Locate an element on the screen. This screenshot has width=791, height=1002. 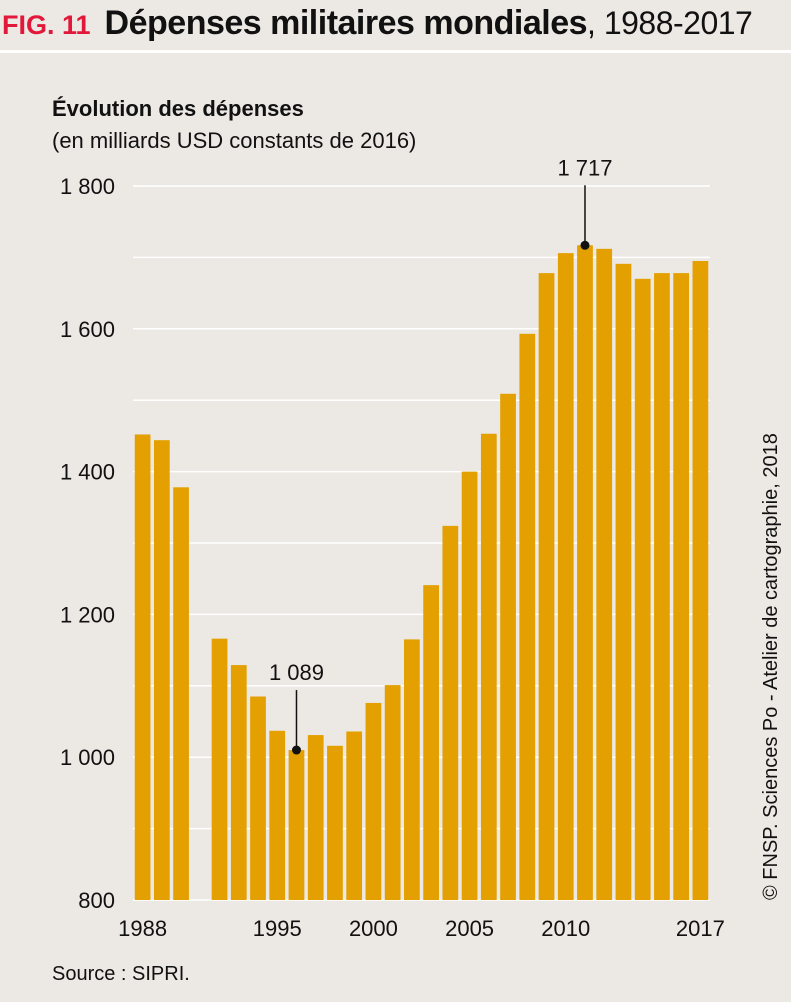
y-tick-label: 800 is located at coordinates (96, 900).